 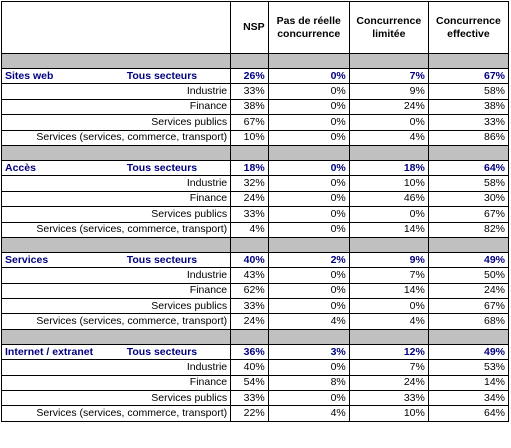 What do you see at coordinates (308, 352) in the screenshot?
I see `group-total-value: 3%` at bounding box center [308, 352].